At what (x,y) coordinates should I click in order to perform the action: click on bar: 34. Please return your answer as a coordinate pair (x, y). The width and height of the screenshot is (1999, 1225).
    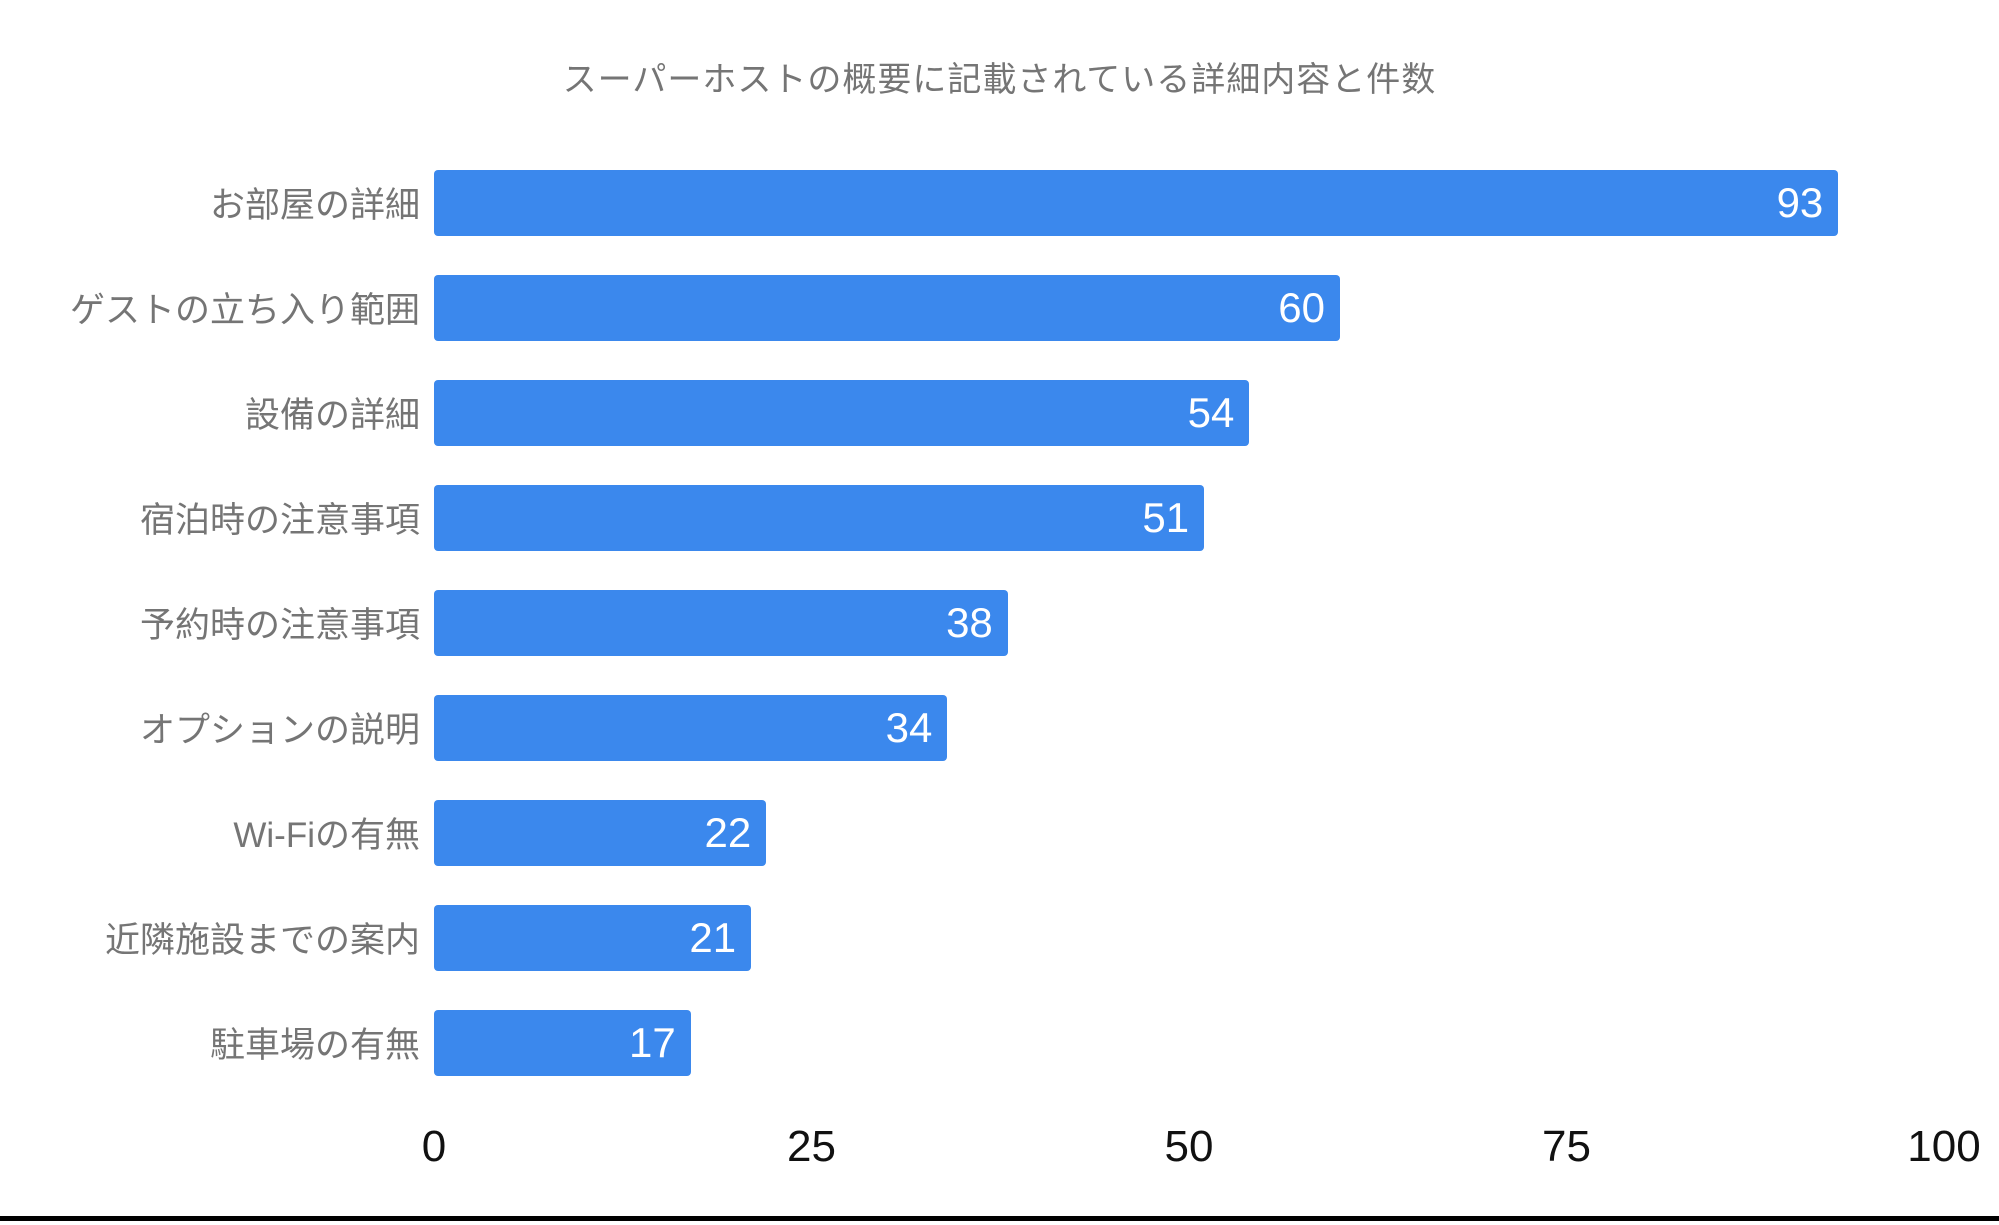
    Looking at the image, I should click on (691, 727).